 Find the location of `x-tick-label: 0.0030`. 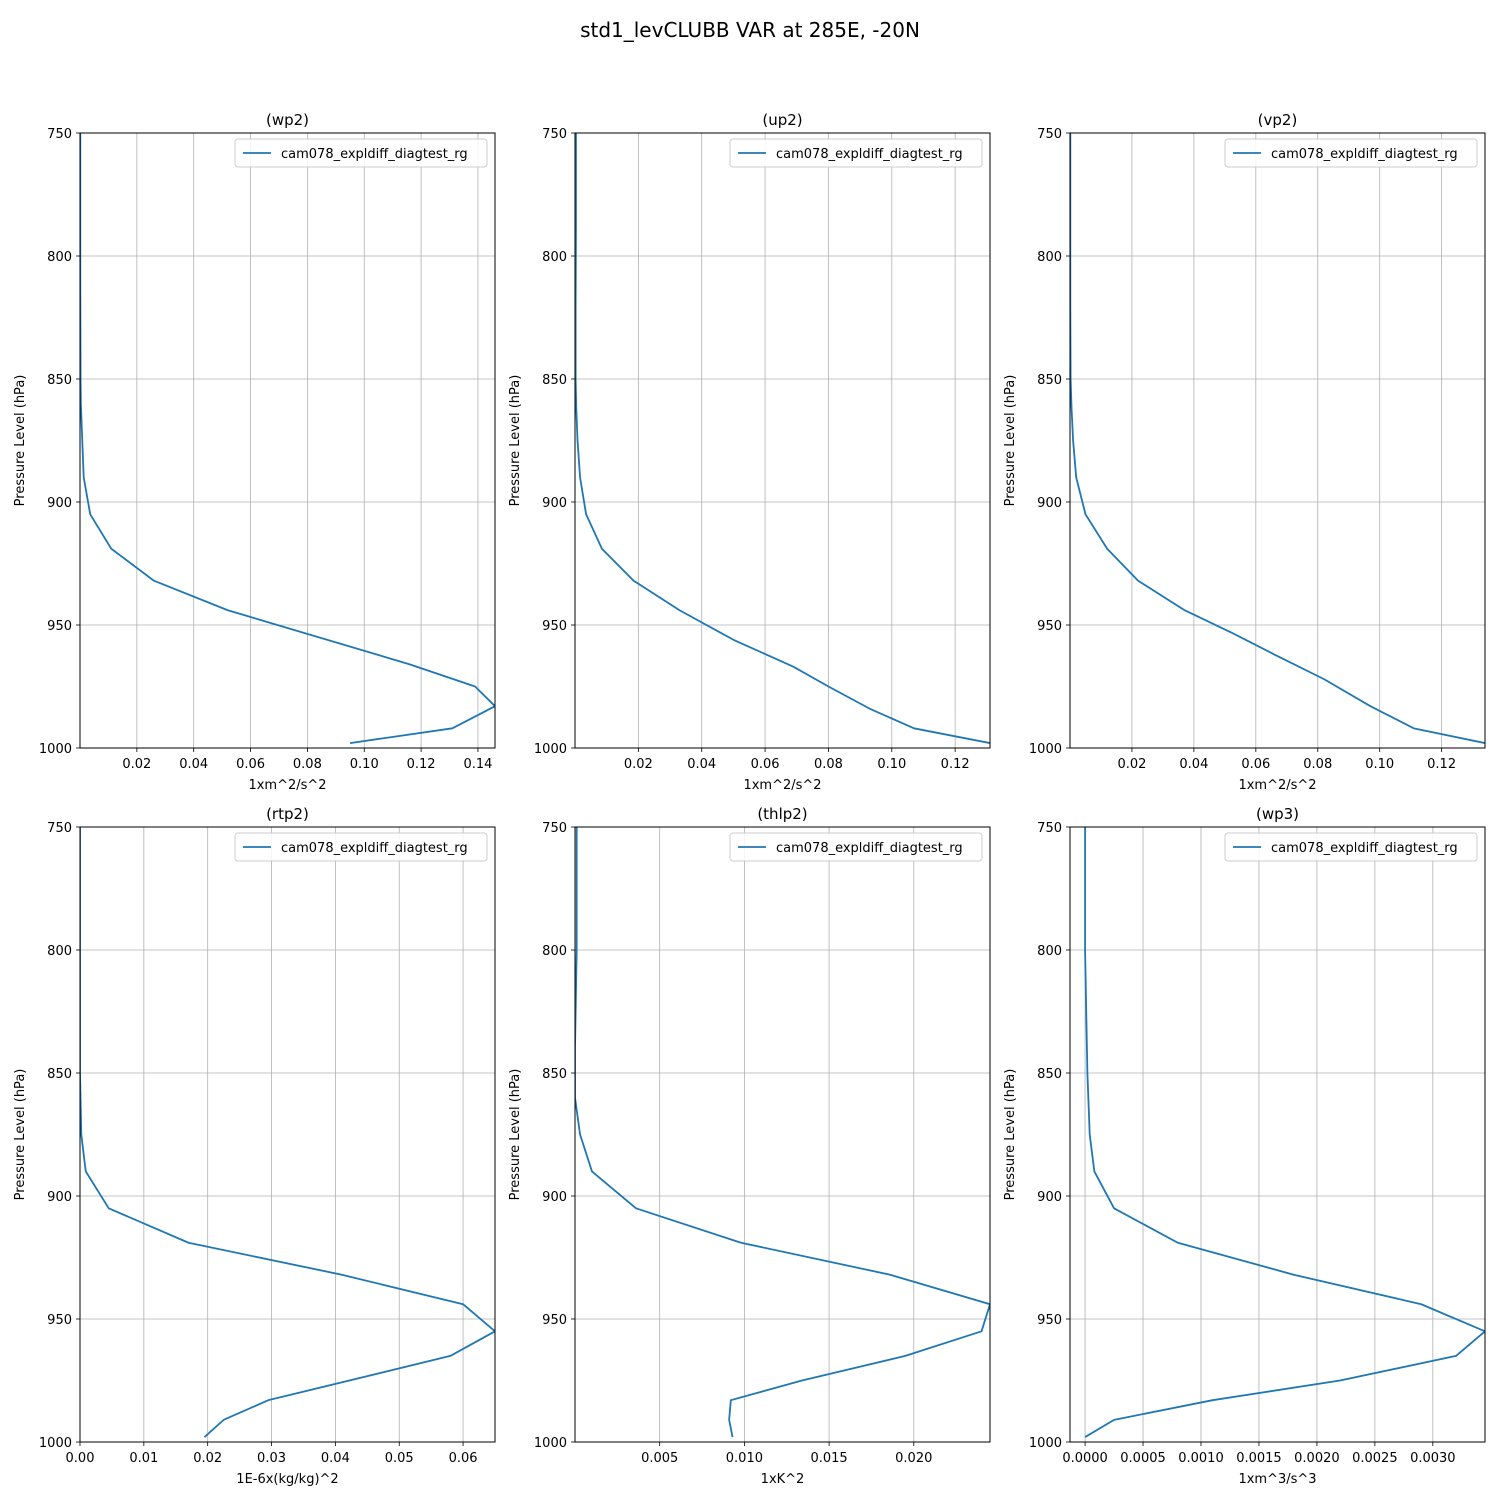

x-tick-label: 0.0030 is located at coordinates (1433, 1458).